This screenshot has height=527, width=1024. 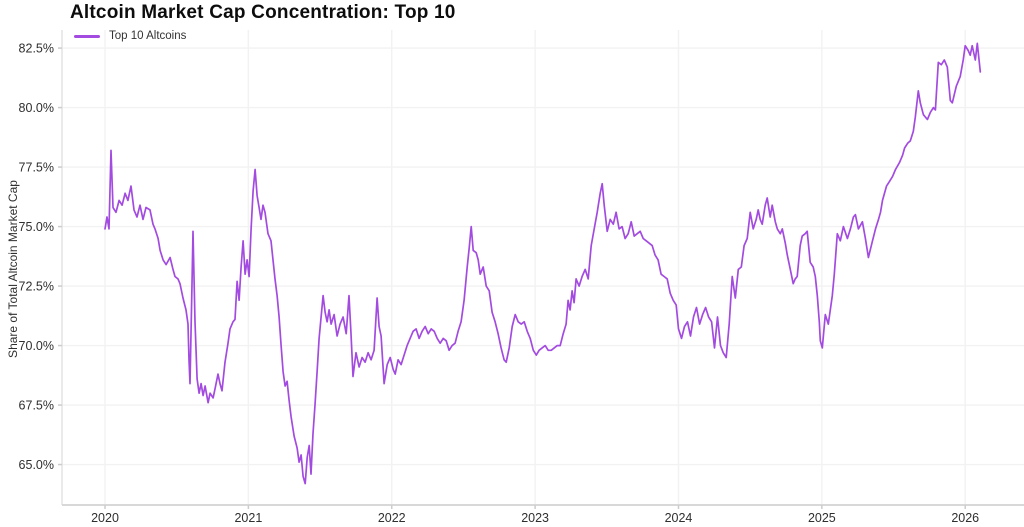 What do you see at coordinates (965, 518) in the screenshot?
I see `x-tick-label: 2026` at bounding box center [965, 518].